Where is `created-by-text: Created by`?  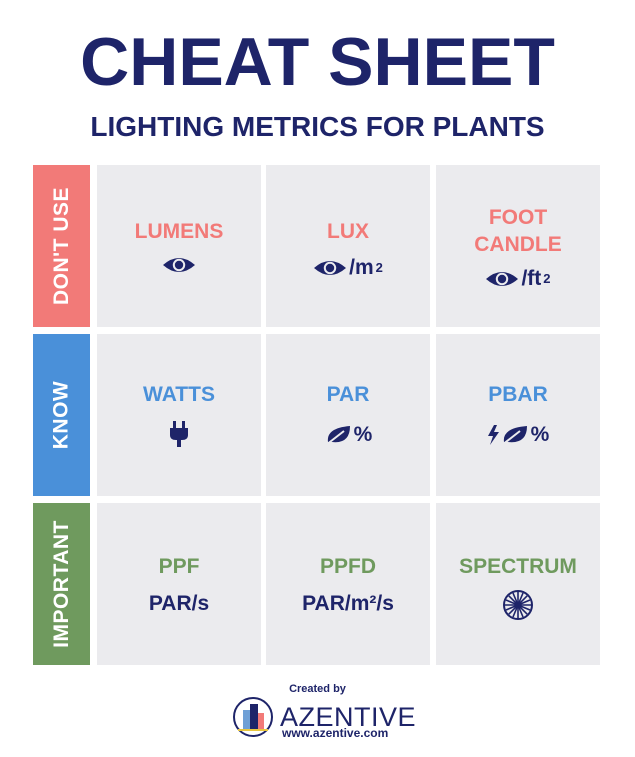
created-by-text: Created by is located at coordinates (317, 689).